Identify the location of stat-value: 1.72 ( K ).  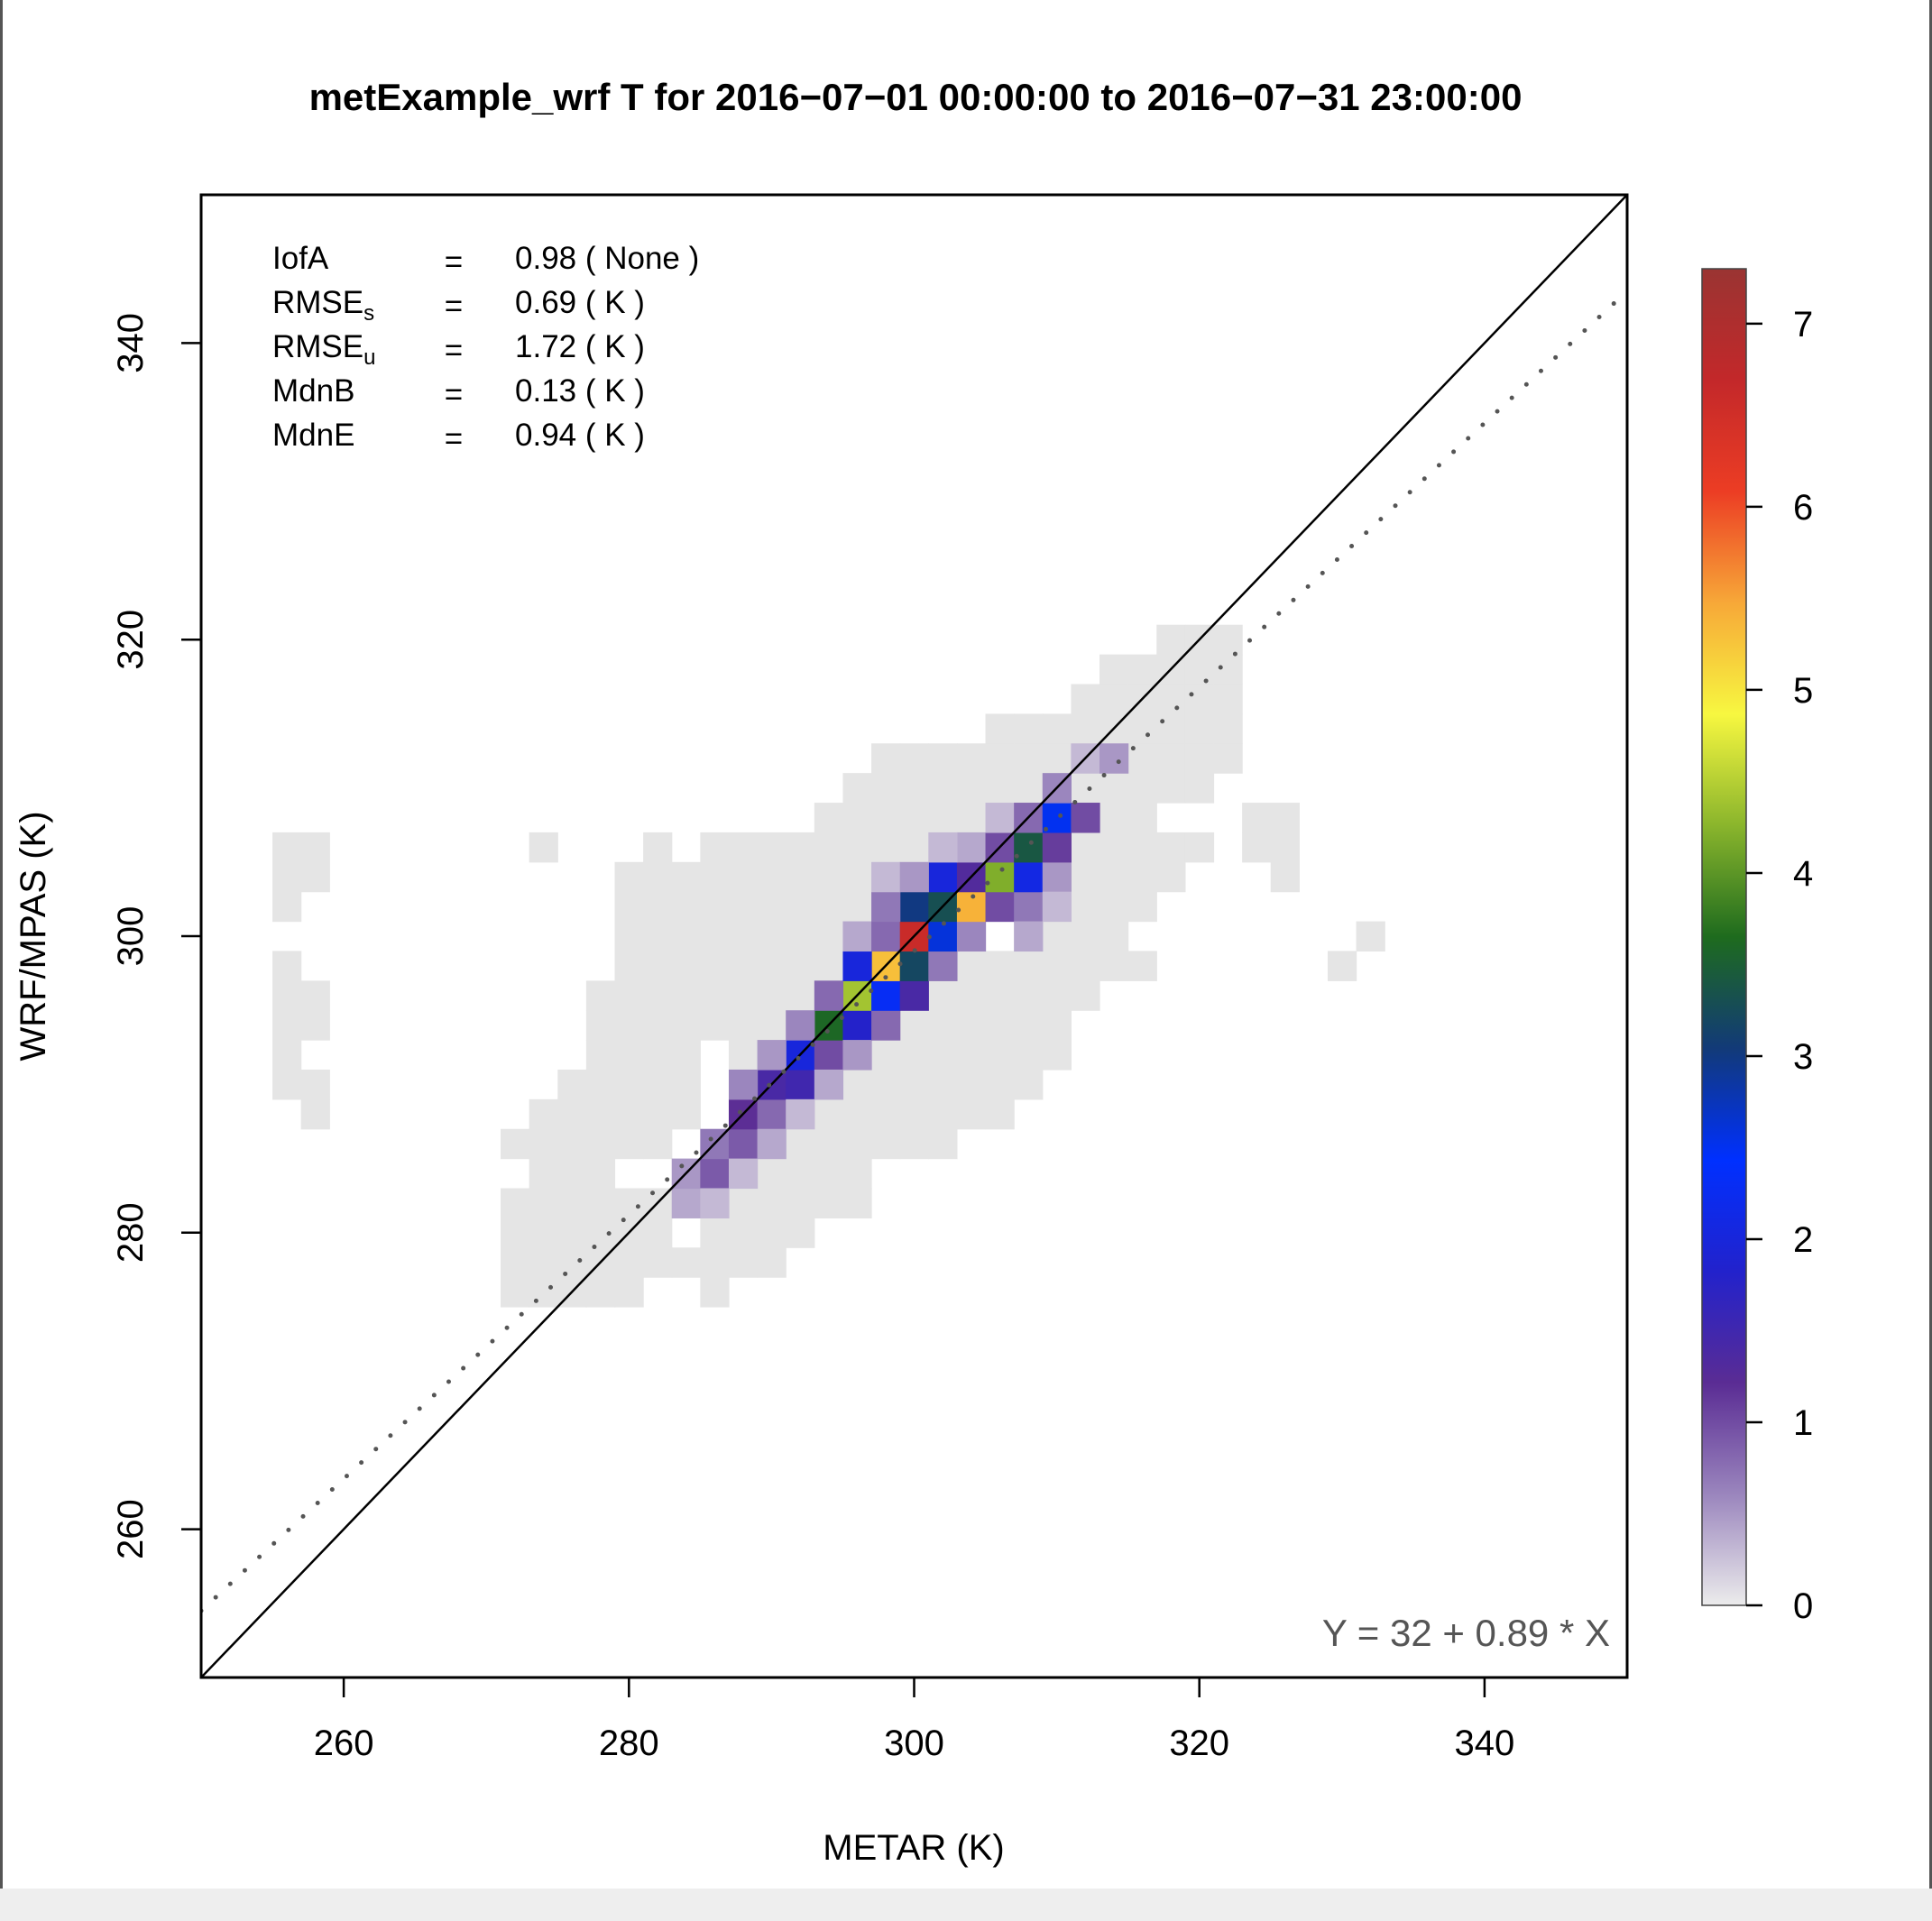
(580, 346).